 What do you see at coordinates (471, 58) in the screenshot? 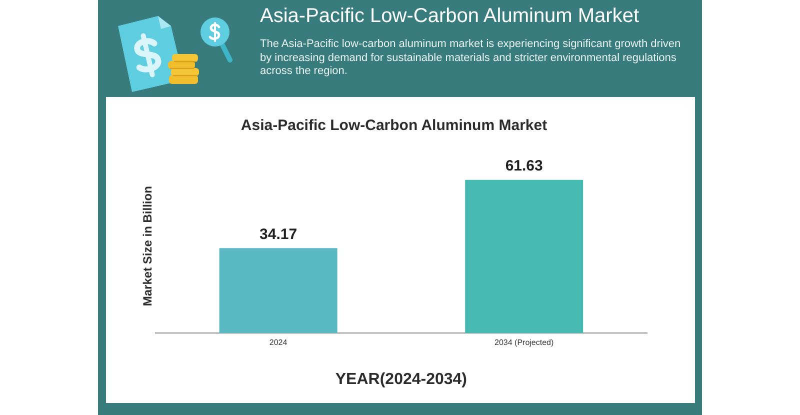
I see `chart-subtitle: The Asia-Pacific low-carbon aluminum market is experiencing significant growth driven by increasing demand for sustainable materials and stricter environmental regulations across the region.` at bounding box center [471, 58].